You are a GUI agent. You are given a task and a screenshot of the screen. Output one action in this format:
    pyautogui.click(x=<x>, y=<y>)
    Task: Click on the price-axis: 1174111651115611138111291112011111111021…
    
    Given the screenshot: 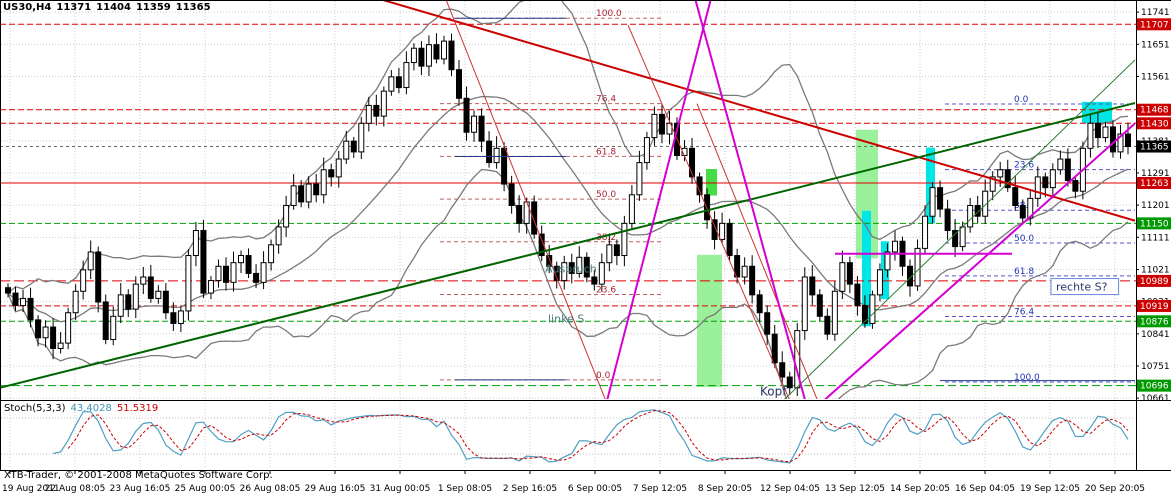 What is the action you would take?
    pyautogui.click(x=1153, y=206)
    